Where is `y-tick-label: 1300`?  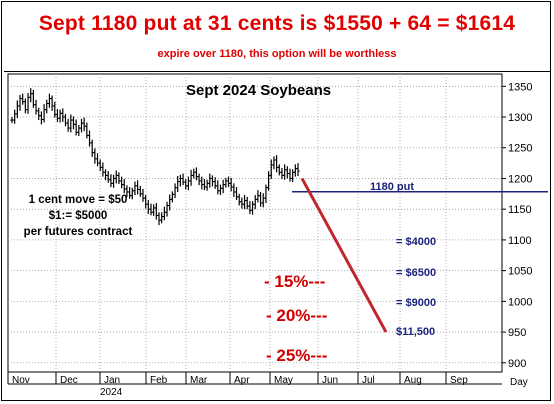 y-tick-label: 1300 is located at coordinates (520, 118).